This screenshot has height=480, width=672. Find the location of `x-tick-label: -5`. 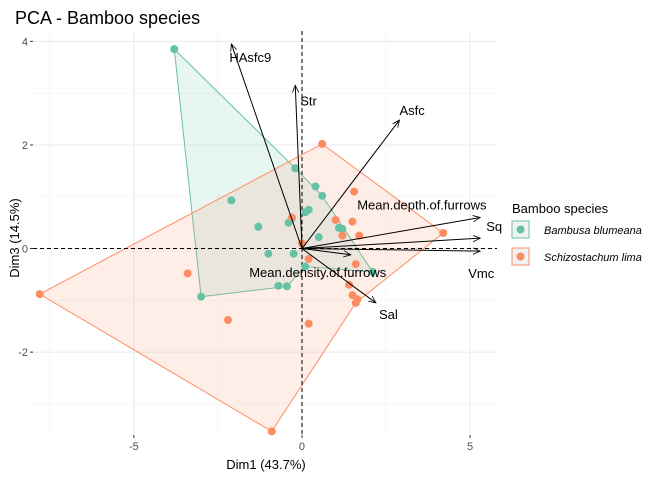

x-tick-label: -5 is located at coordinates (134, 447).